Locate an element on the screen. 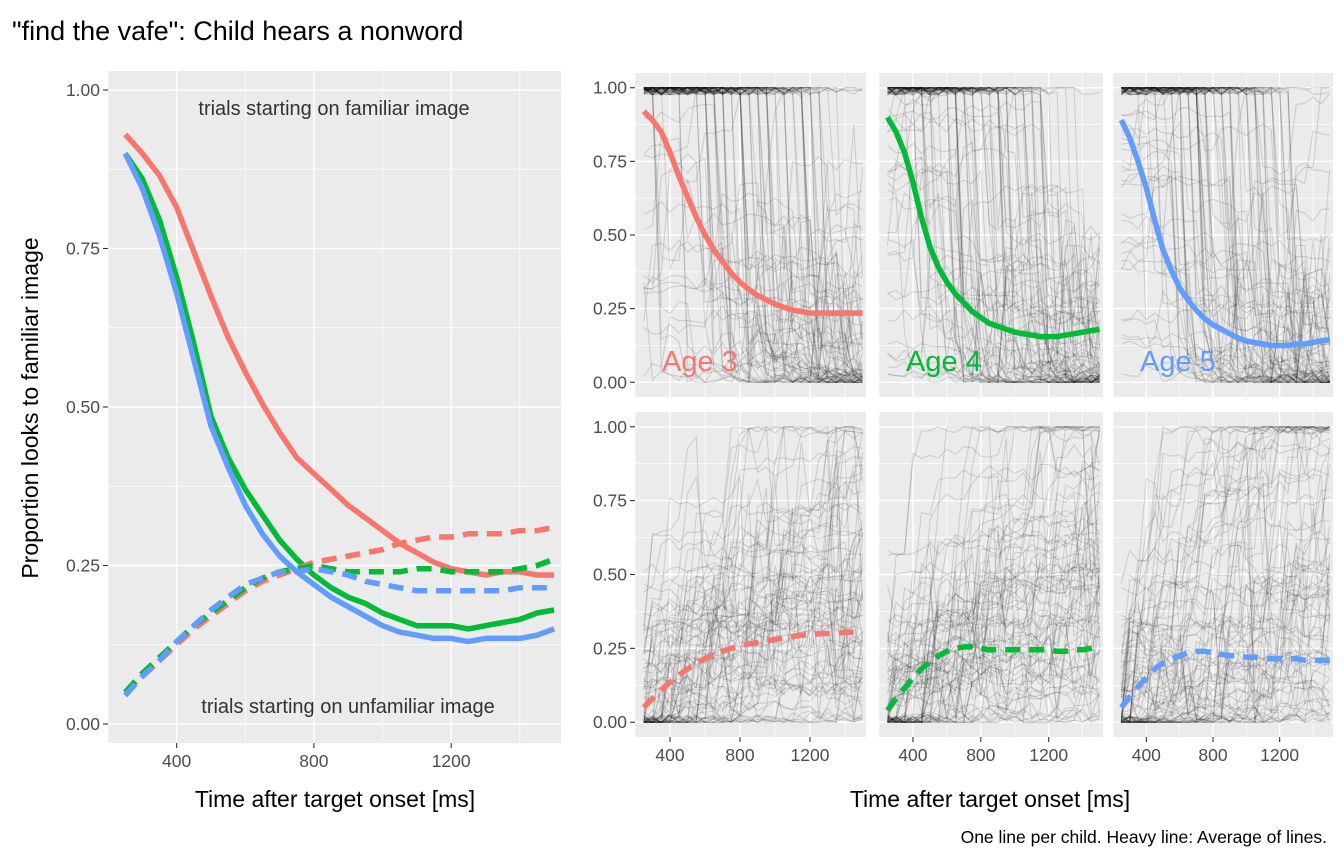 This screenshot has width=1344, height=864. x-tick-label: 800 is located at coordinates (313, 761).